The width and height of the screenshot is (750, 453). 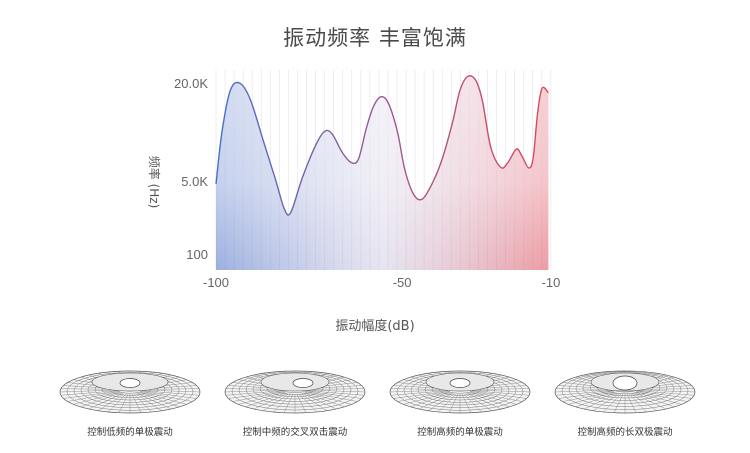 What do you see at coordinates (402, 282) in the screenshot?
I see `x-tick-label: -50` at bounding box center [402, 282].